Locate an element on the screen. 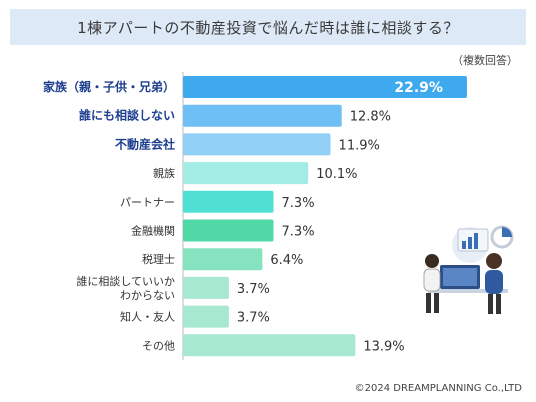 The image size is (536, 402). people-analyzing-data-illustration is located at coordinates (468, 269).